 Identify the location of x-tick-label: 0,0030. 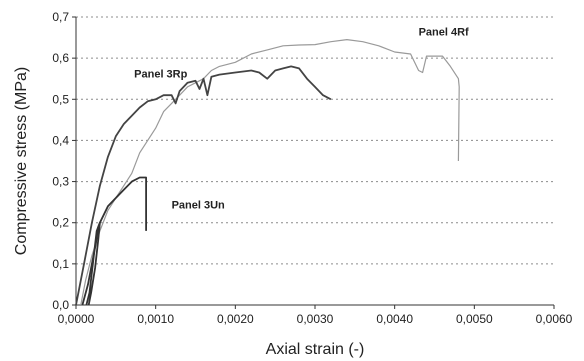
(315, 319).